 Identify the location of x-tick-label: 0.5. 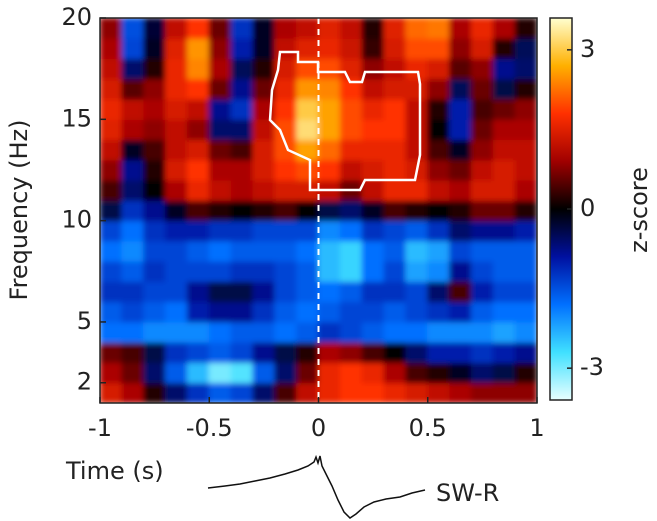
(428, 428).